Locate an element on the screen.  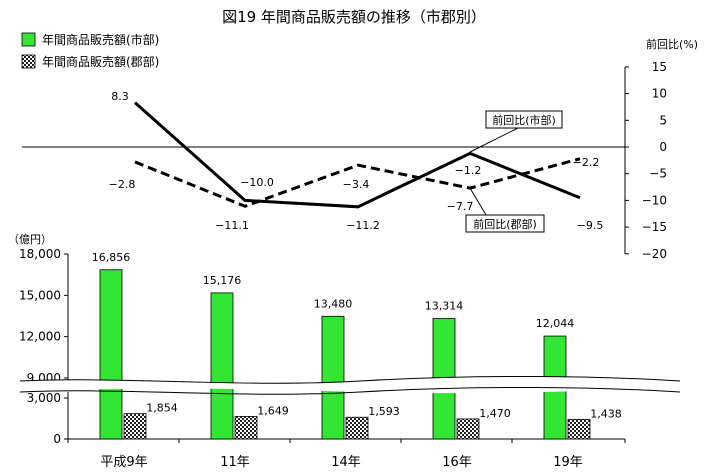
line-axis-tick-label: −20 is located at coordinates (654, 254).